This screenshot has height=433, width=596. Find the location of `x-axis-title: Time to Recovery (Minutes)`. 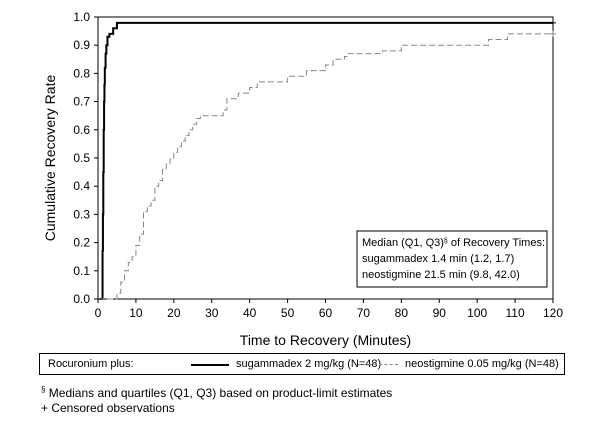

x-axis-title: Time to Recovery (Minutes) is located at coordinates (325, 340).